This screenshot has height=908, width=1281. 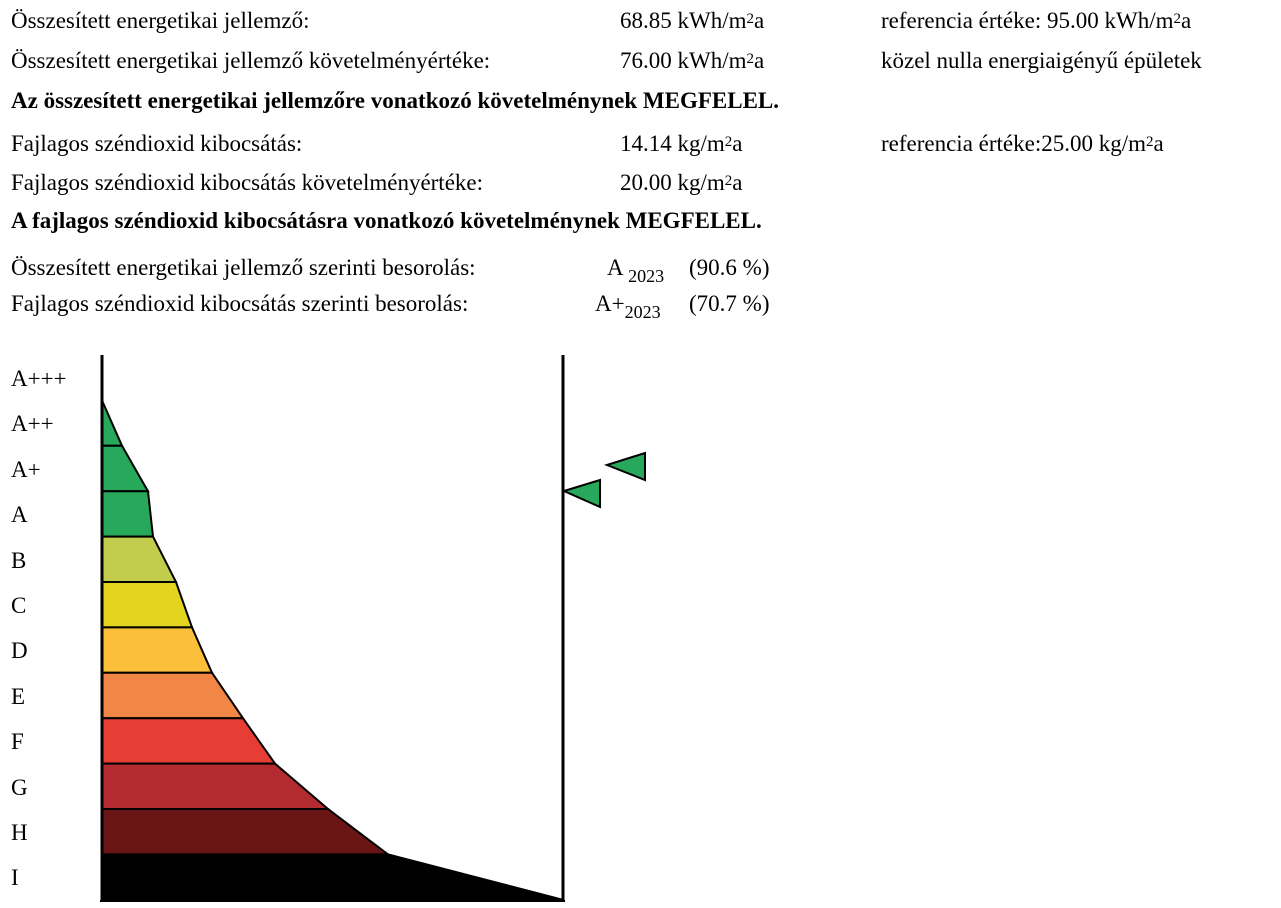 What do you see at coordinates (189, 741) in the screenshot?
I see `scale-band-f` at bounding box center [189, 741].